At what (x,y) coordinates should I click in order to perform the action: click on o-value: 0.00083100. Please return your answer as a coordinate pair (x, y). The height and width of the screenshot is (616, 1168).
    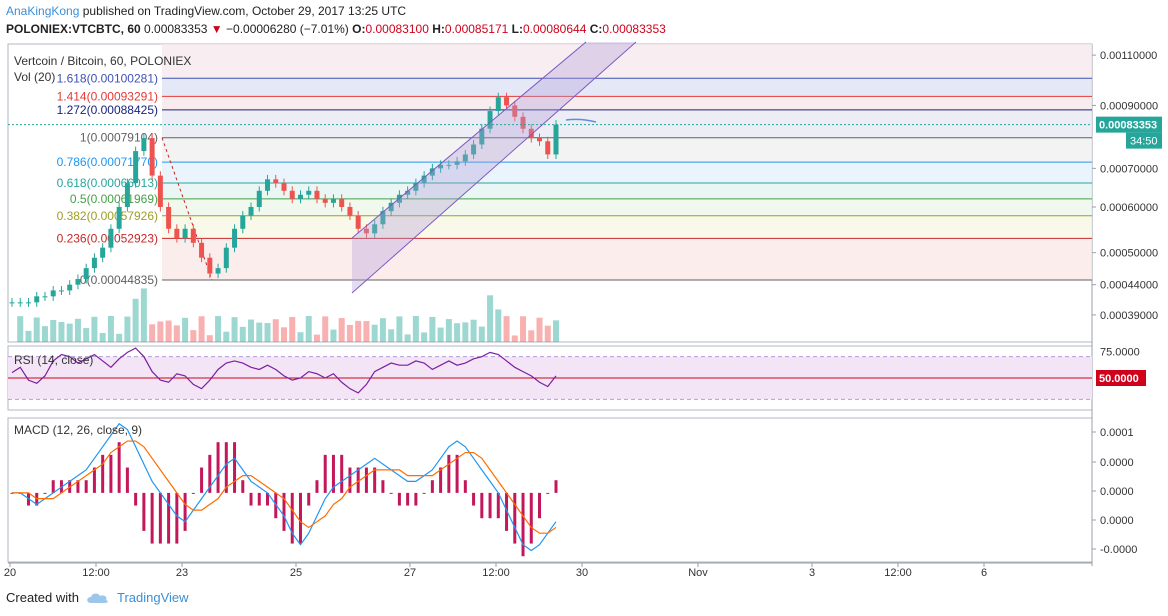
    Looking at the image, I should click on (397, 29).